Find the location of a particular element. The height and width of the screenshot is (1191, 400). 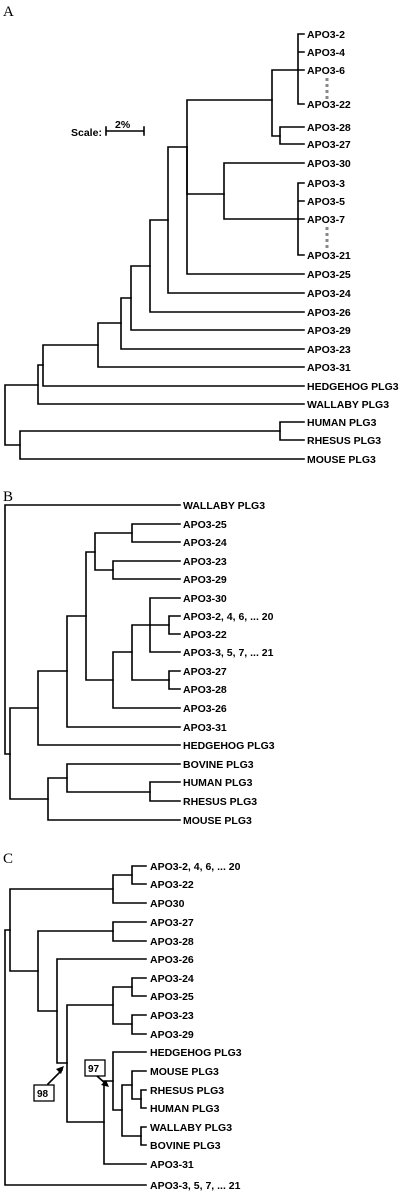

leaf-label: APO3-2 is located at coordinates (326, 35).